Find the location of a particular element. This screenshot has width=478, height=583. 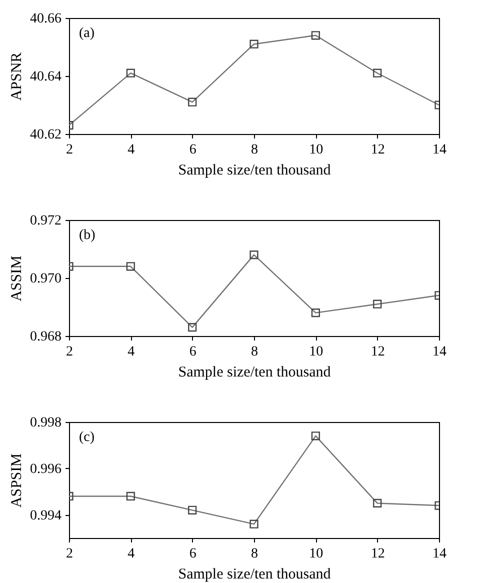

annotation: (a) is located at coordinates (87, 33).